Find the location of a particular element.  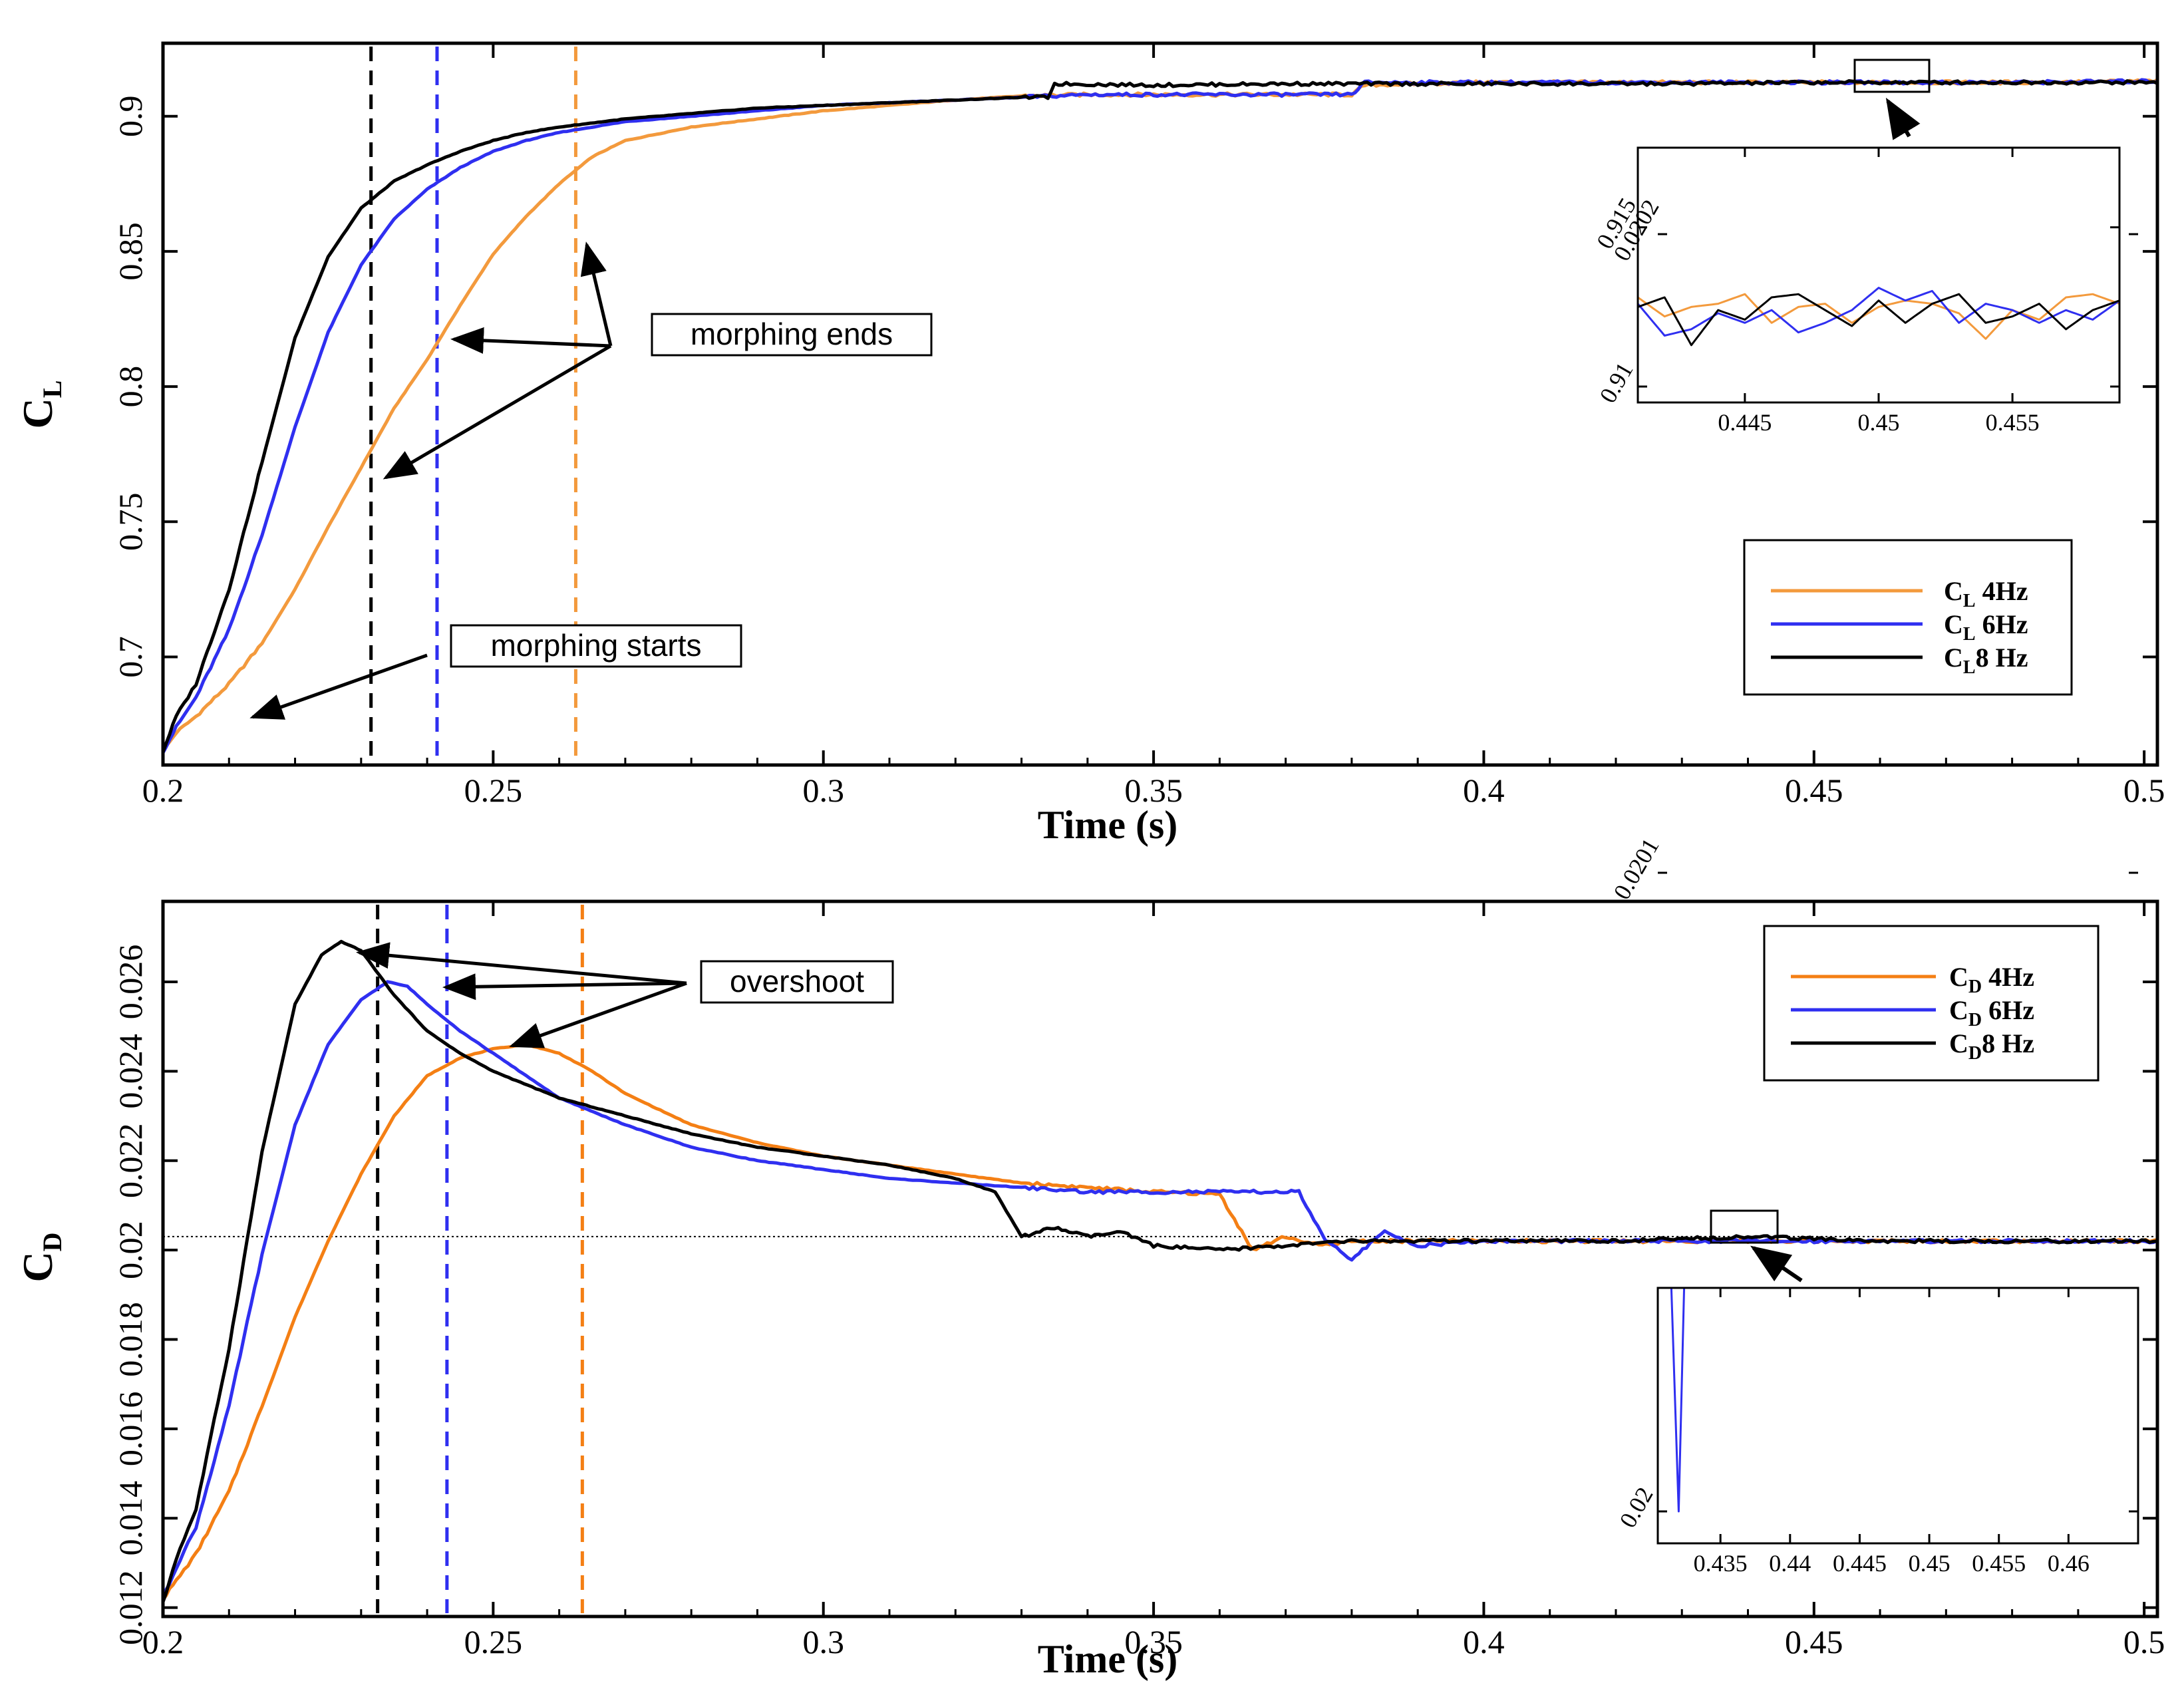

cd-y-tick-label-group: 0.014 is located at coordinates (130, 1518).